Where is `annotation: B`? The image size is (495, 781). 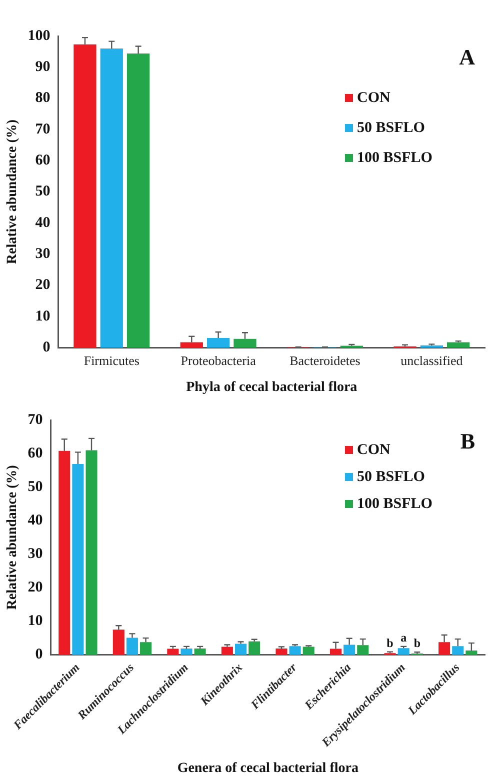
annotation: B is located at coordinates (468, 441).